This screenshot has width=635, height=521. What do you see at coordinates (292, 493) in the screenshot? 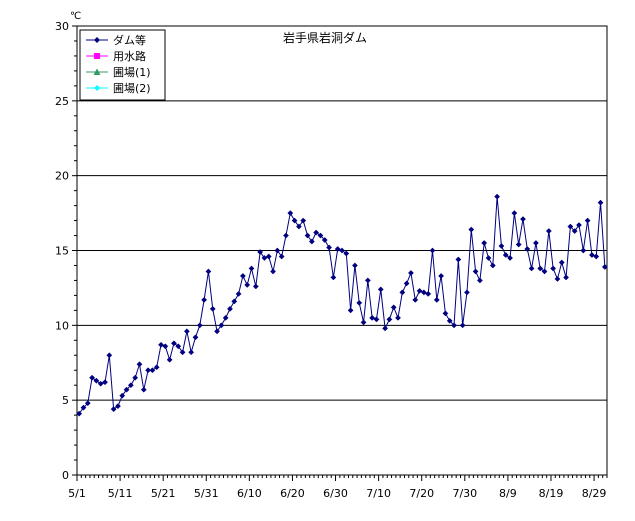
I see `x-tick-label: 6/20` at bounding box center [292, 493].